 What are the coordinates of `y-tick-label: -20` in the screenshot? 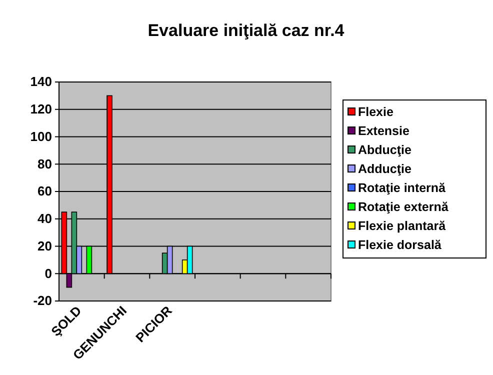 It's located at (42, 300).